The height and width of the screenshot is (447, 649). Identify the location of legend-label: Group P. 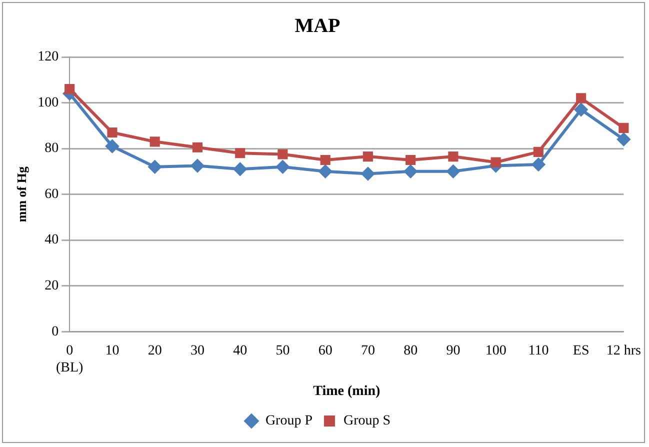
(289, 421).